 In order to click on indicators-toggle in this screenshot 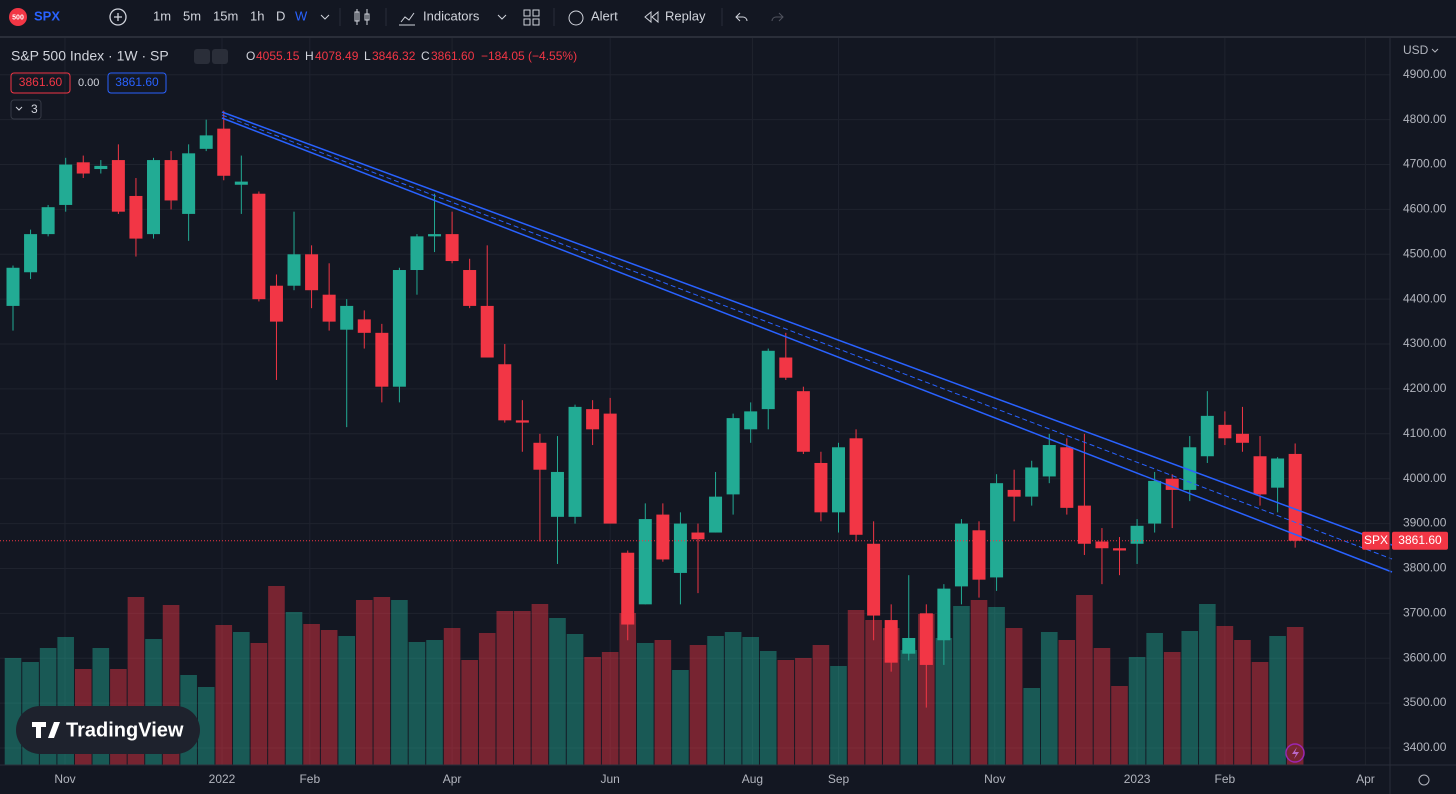, I will do `click(26, 109)`.